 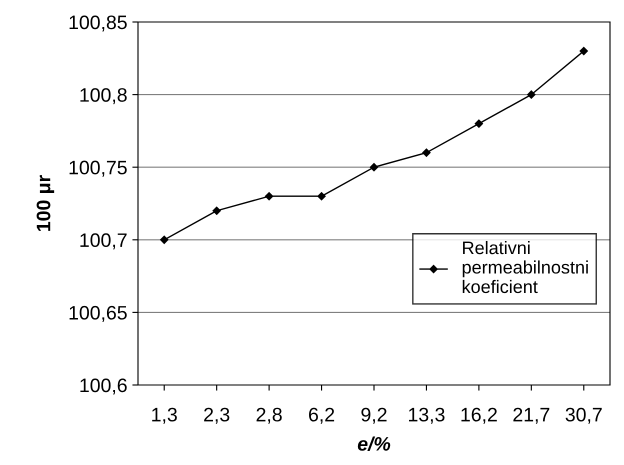 I want to click on x-tick-label: 13,3, so click(x=427, y=416).